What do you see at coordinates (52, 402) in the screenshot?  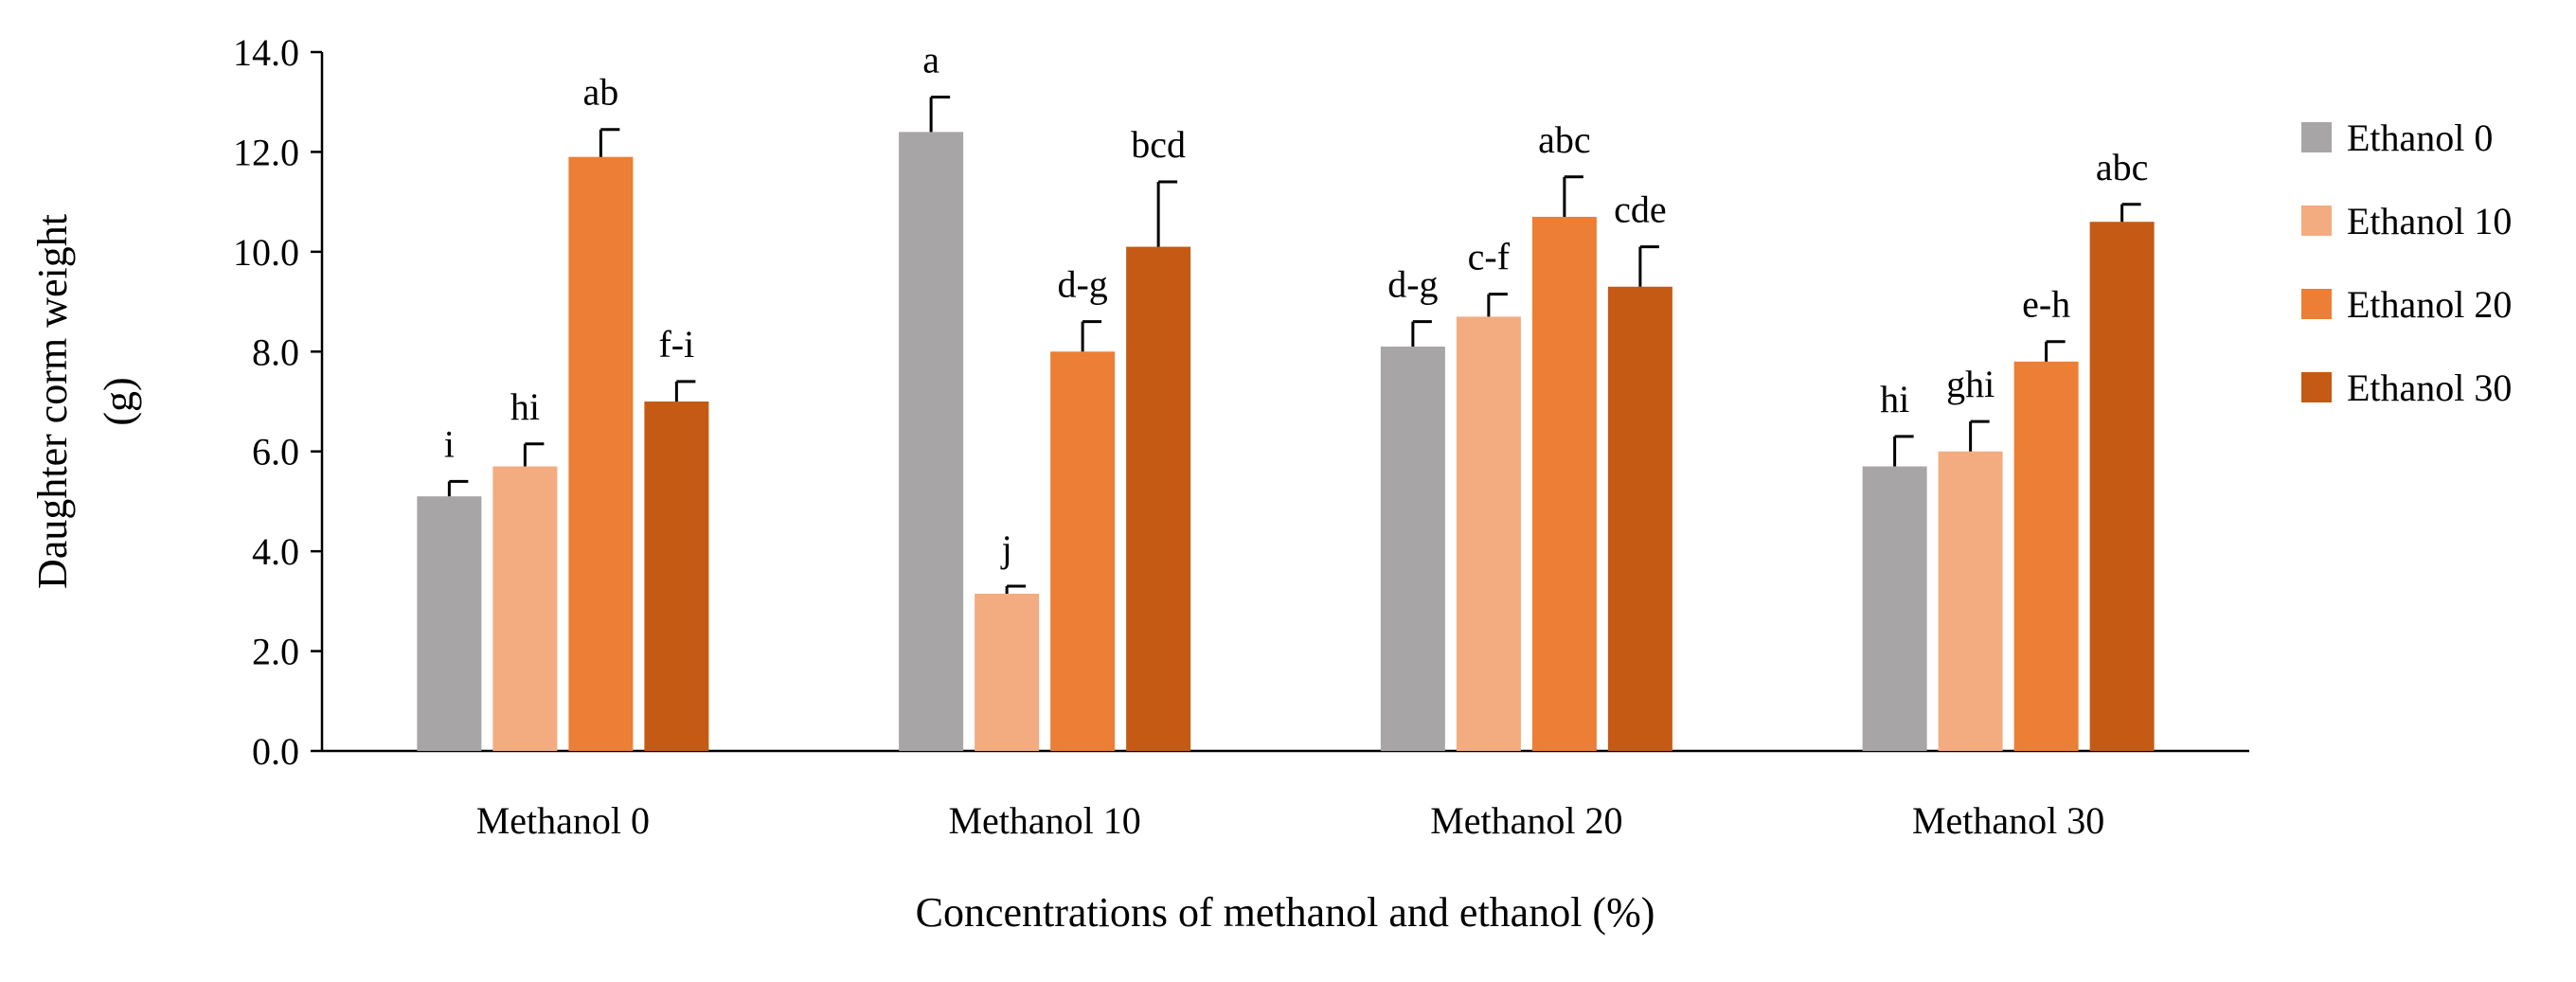 I see `y-axis-title-line-1: Daughter corm weight` at bounding box center [52, 402].